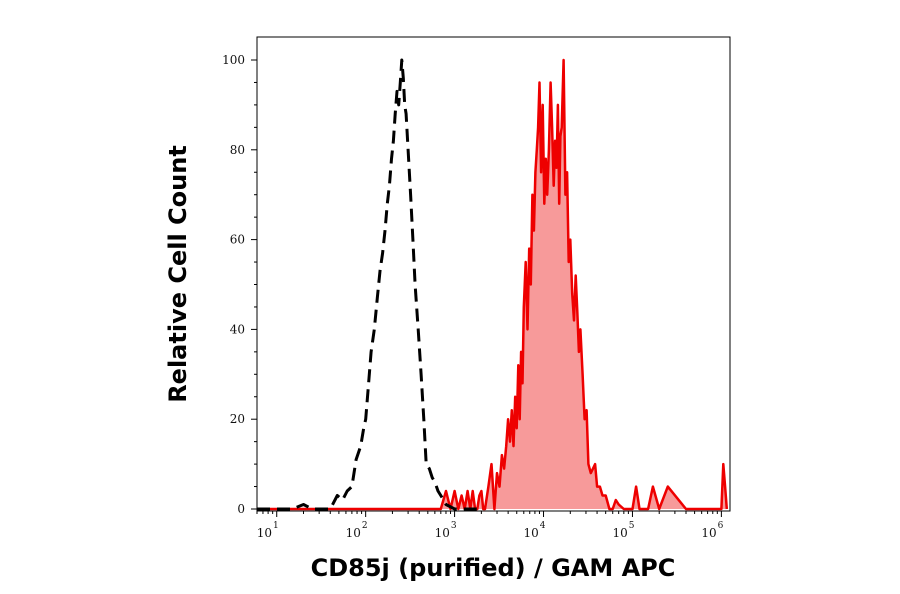 This screenshot has width=900, height=594. Describe the element at coordinates (493, 568) in the screenshot. I see `x-axis-title: CD85j (purified) / GAM APC` at that location.